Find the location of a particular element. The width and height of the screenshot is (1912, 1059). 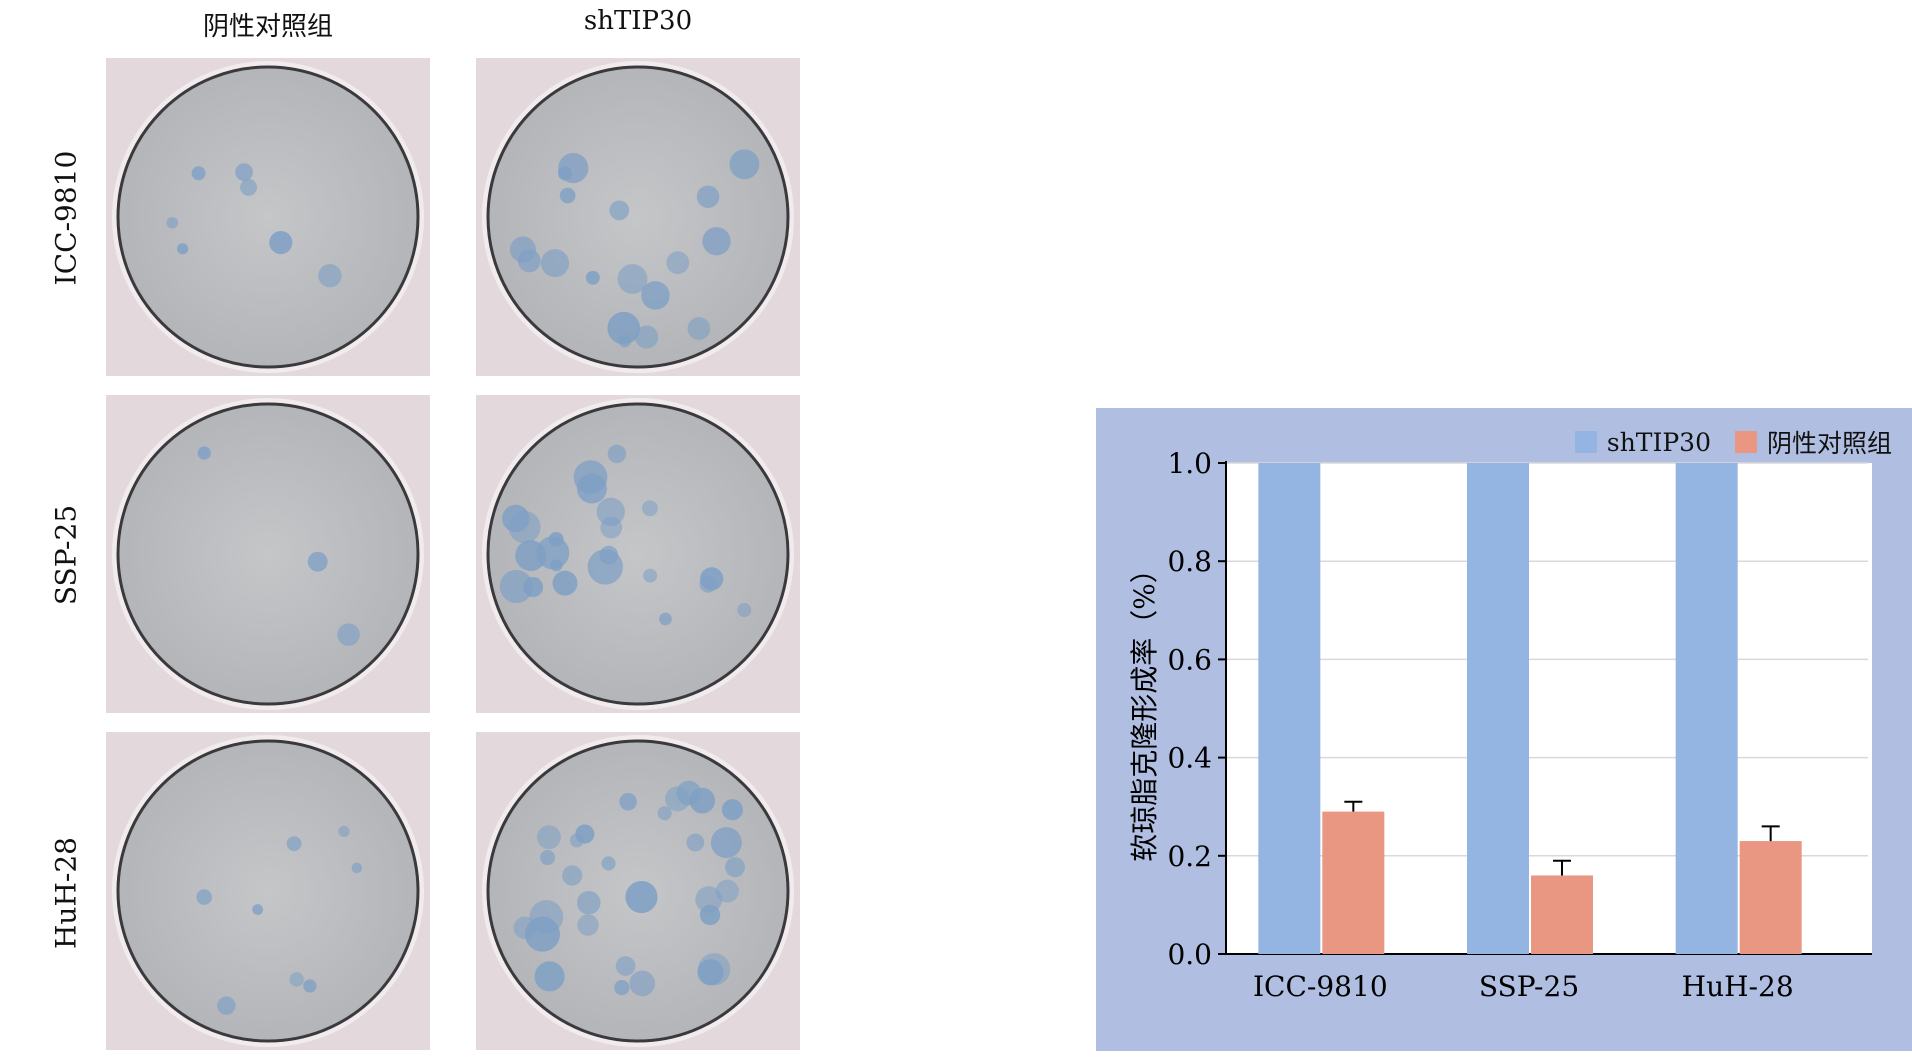

column-header-control: 阴性对照组 is located at coordinates (267, 27).